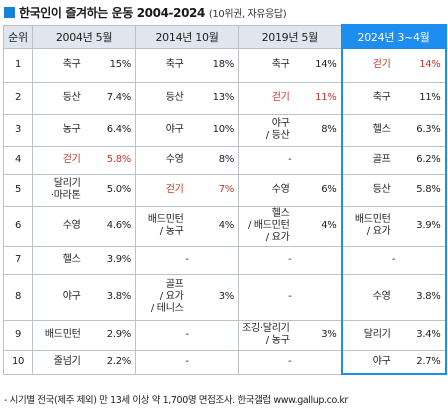 Image resolution: width=448 pixels, height=408 pixels. What do you see at coordinates (267, 226) in the screenshot?
I see `sport-name: 헬스 / 배드민턴 / 요가` at bounding box center [267, 226].